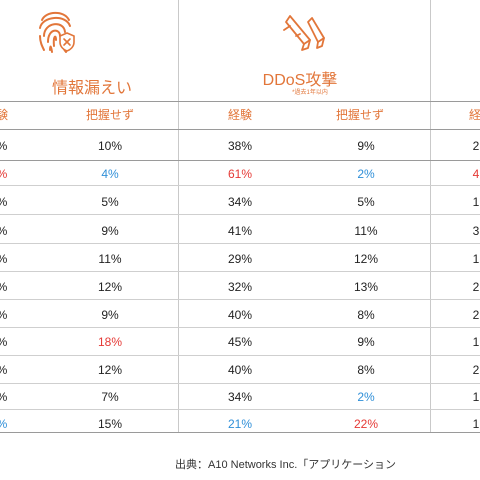  I want to click on table-cell: 38%, so click(240, 146).